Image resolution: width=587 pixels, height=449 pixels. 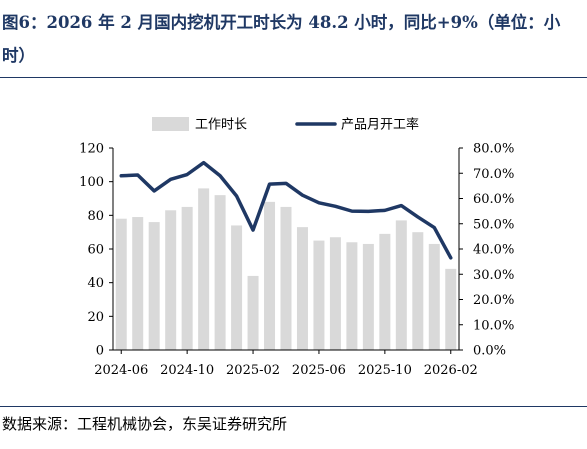 I want to click on x-tick-label: 2025-10, so click(x=385, y=370).